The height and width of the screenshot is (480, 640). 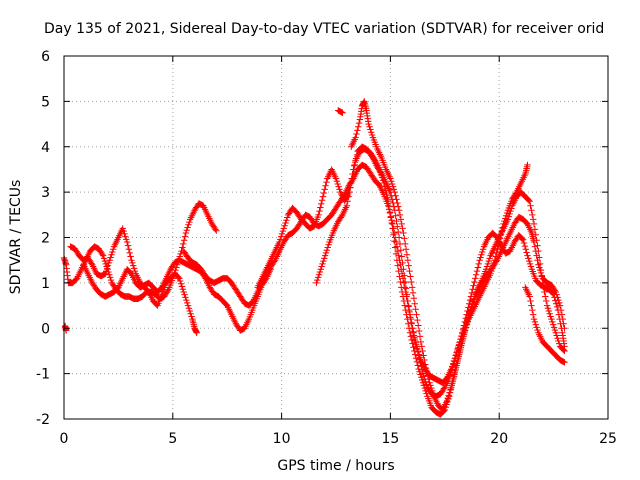 What do you see at coordinates (608, 439) in the screenshot?
I see `x-tick-label: 25` at bounding box center [608, 439].